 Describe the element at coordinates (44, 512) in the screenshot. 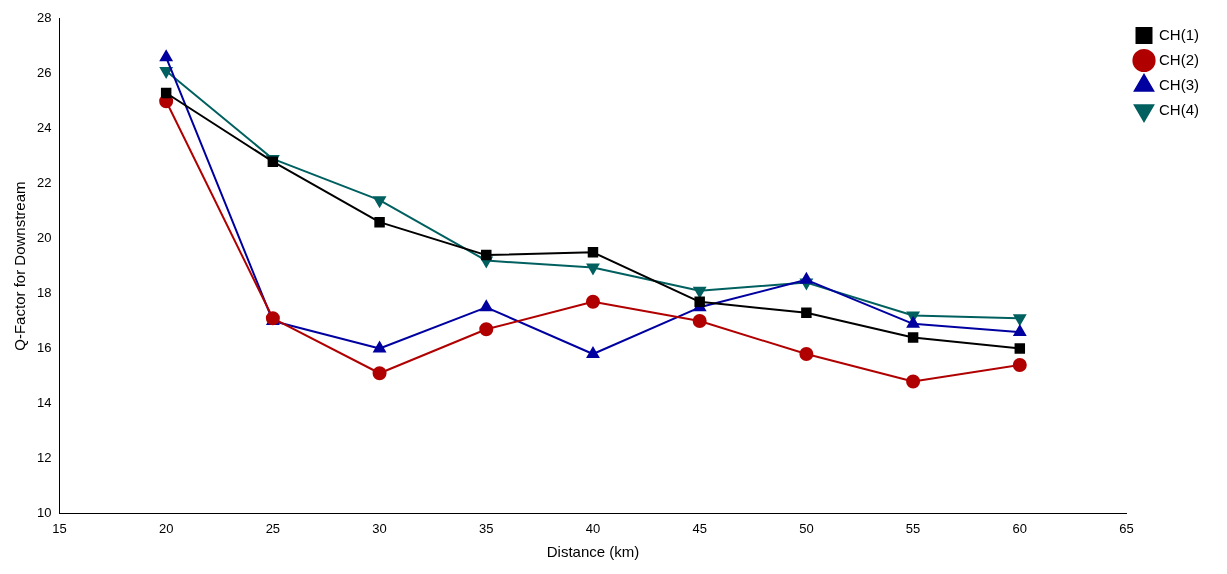

I see `y-tick-label: 10` at that location.